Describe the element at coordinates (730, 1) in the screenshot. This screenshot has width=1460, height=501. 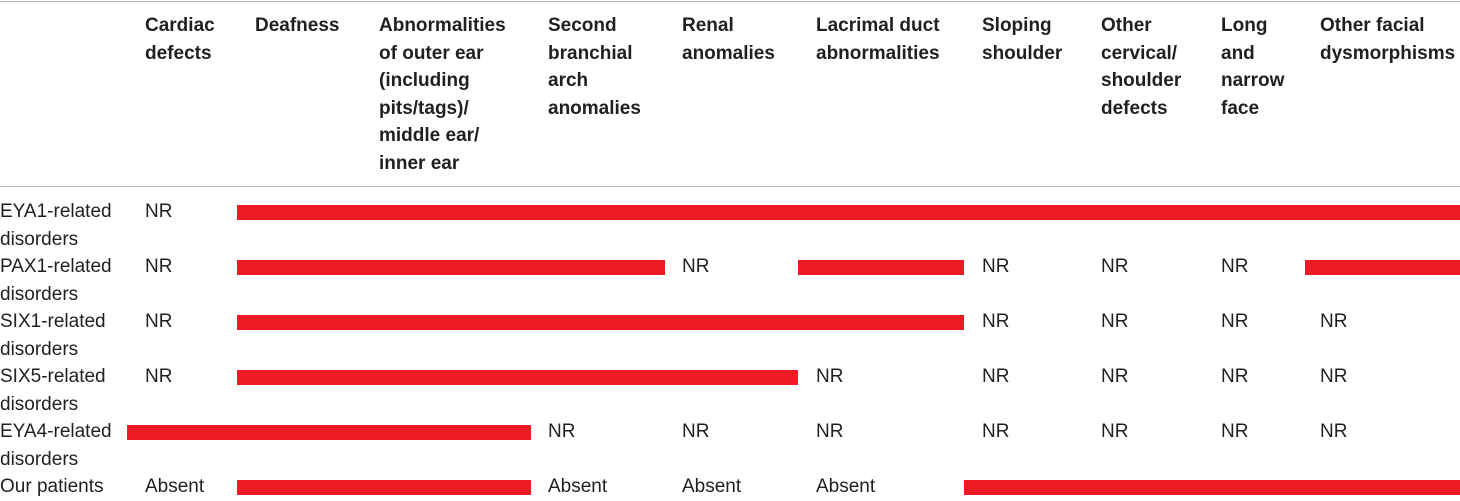
I see `top-rule` at that location.